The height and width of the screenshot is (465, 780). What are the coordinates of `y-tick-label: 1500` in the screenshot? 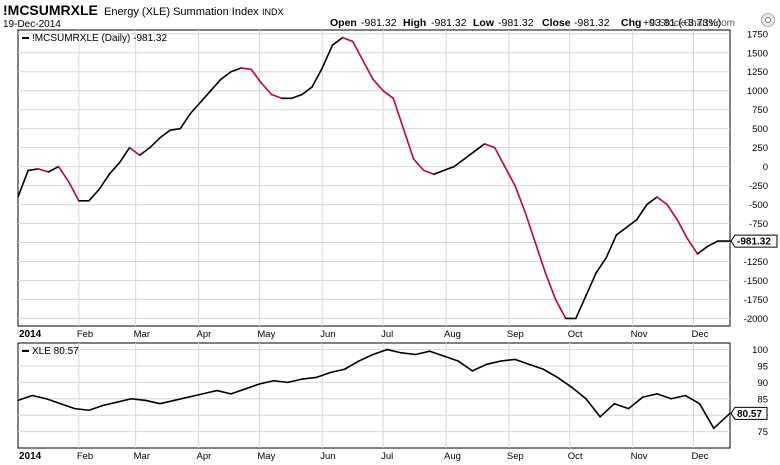 It's located at (757, 53).